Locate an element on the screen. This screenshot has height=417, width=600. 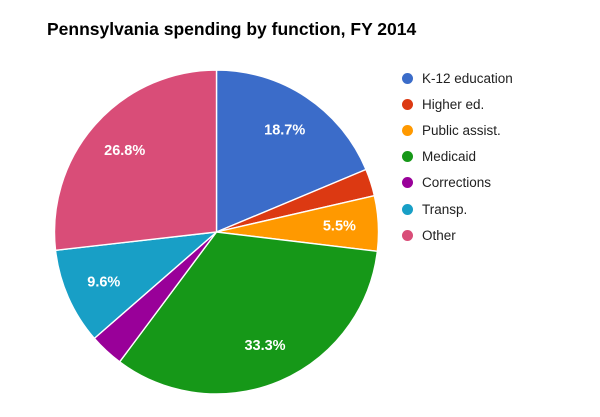
legend-label: K-12 education is located at coordinates (467, 78).